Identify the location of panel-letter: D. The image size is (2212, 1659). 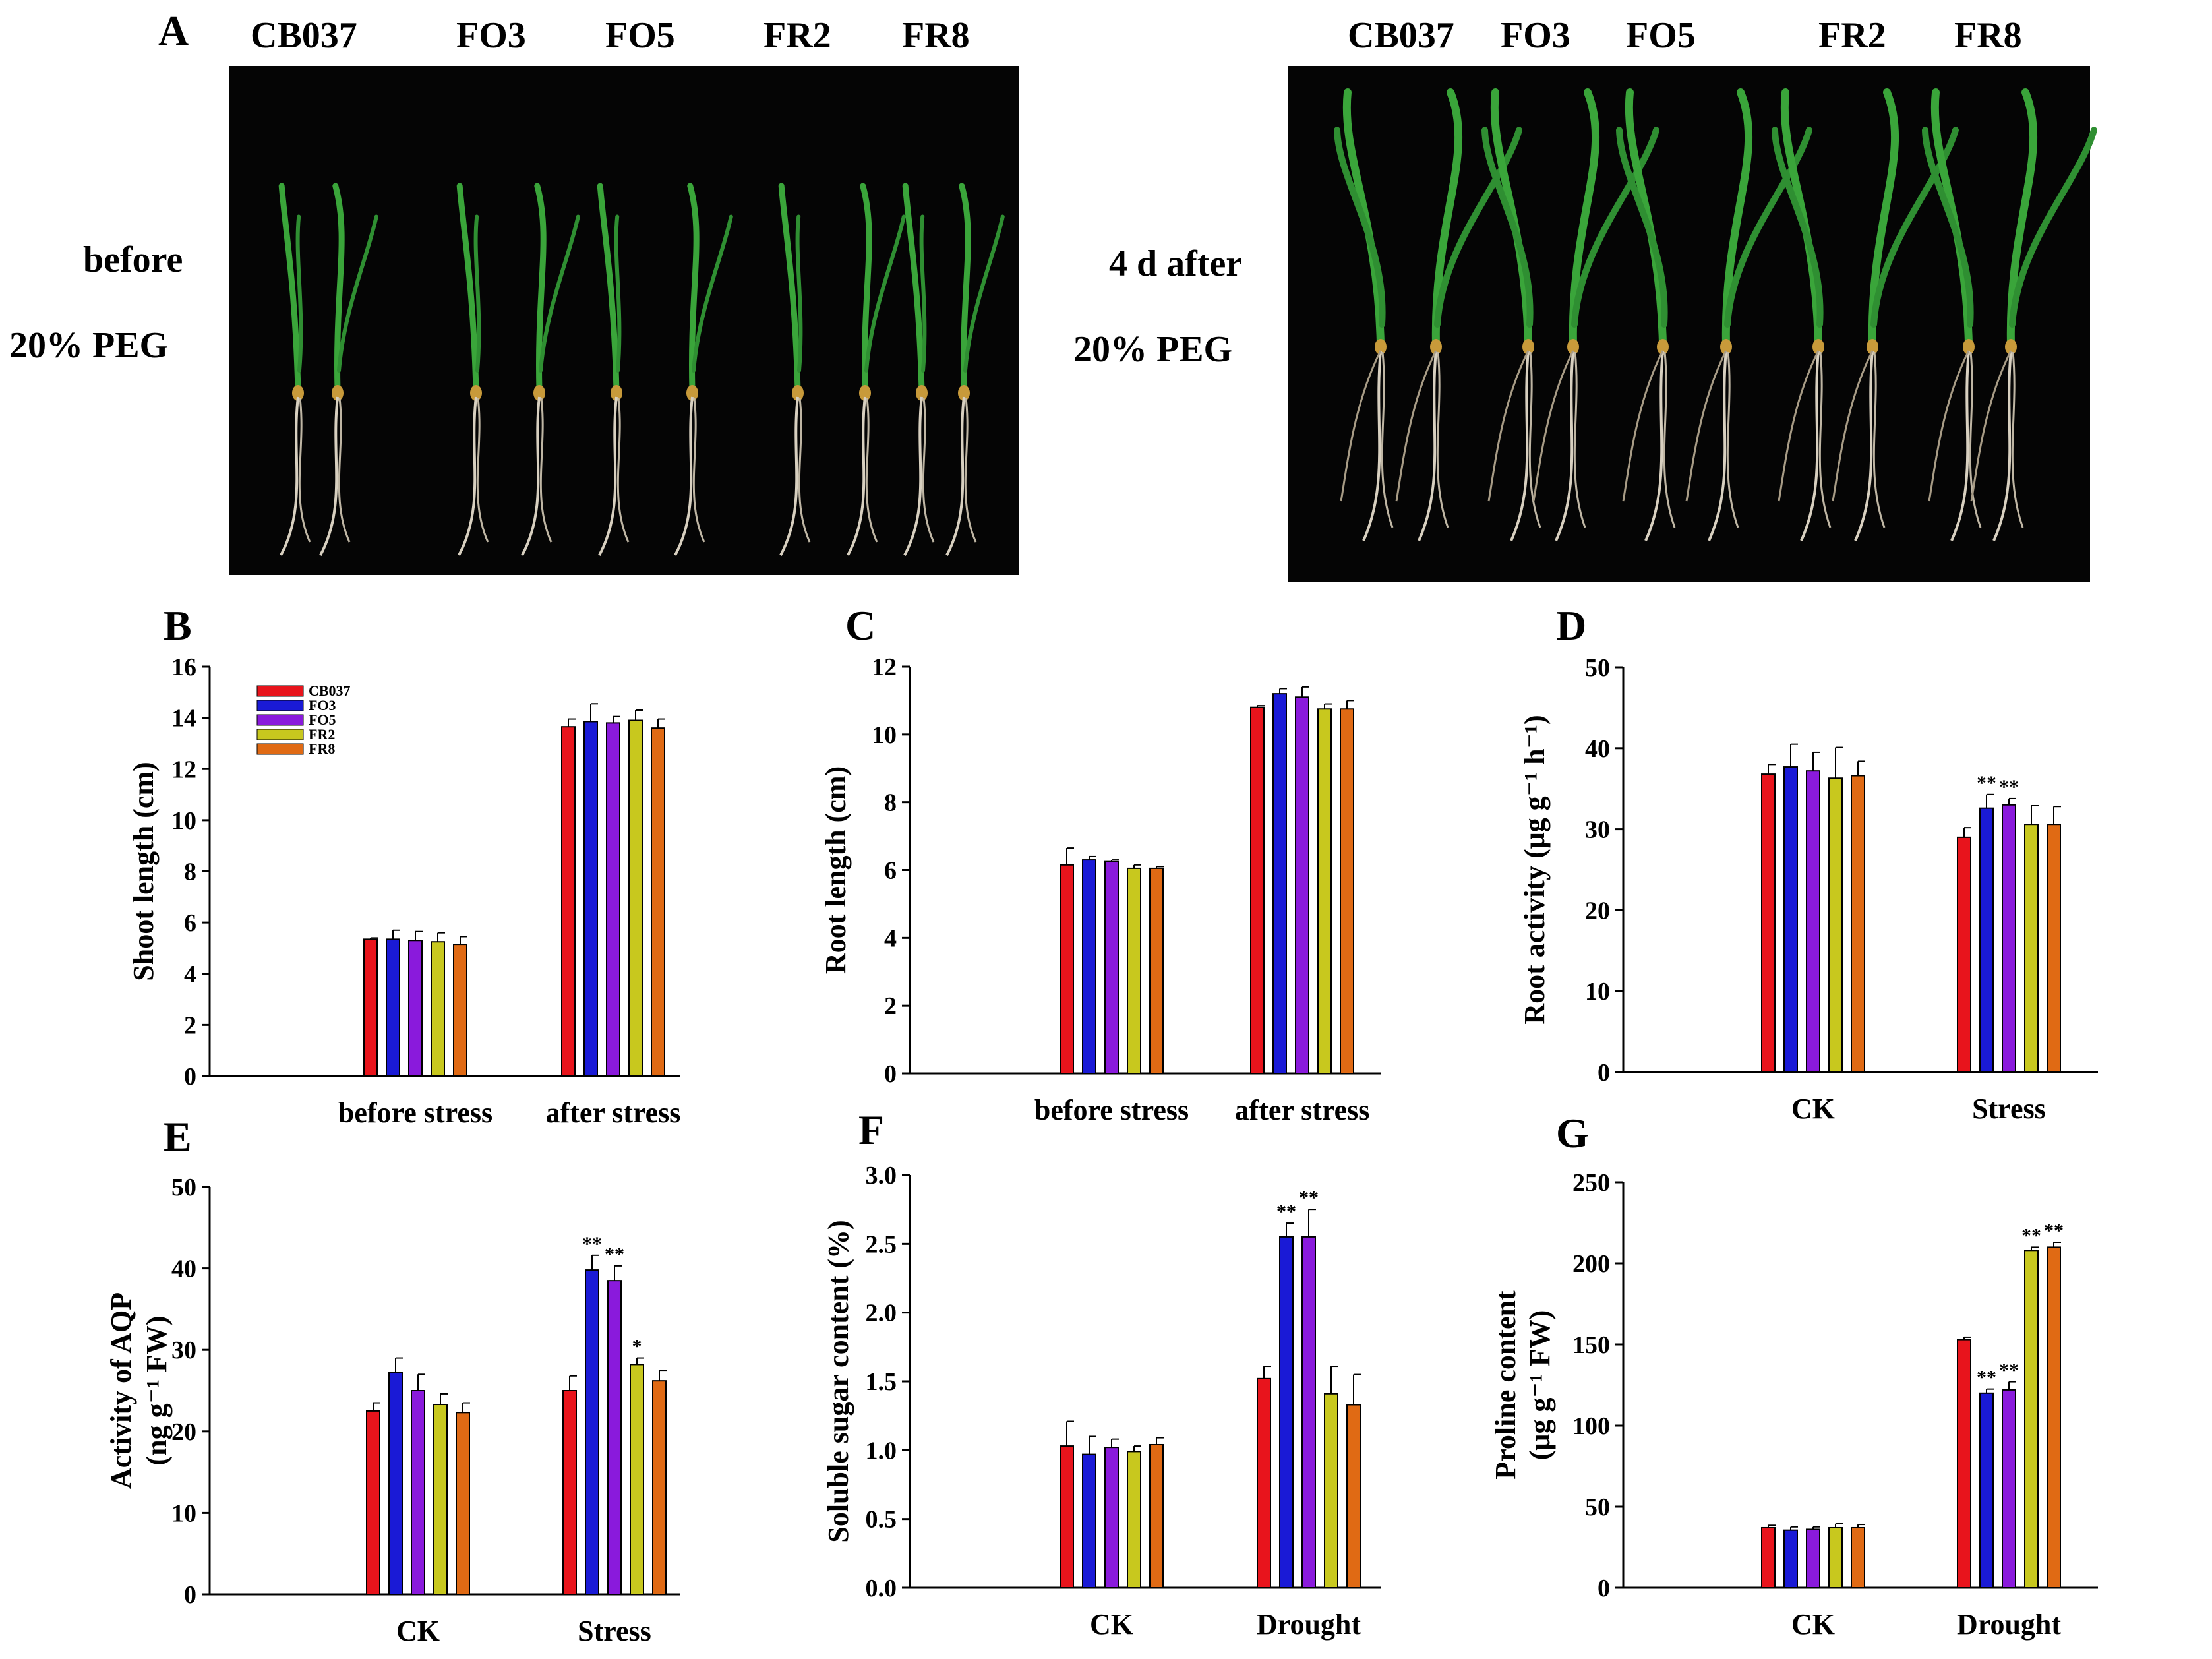
(1571, 625).